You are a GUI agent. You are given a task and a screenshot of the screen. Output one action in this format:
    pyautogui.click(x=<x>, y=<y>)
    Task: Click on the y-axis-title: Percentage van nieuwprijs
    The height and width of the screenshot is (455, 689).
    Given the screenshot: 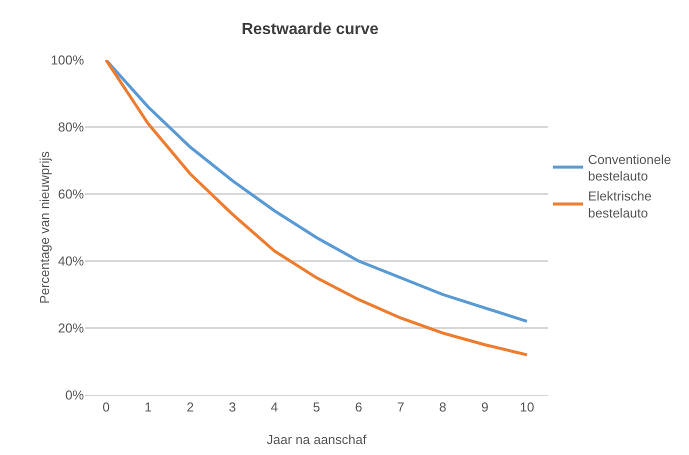 What is the action you would take?
    pyautogui.click(x=44, y=227)
    